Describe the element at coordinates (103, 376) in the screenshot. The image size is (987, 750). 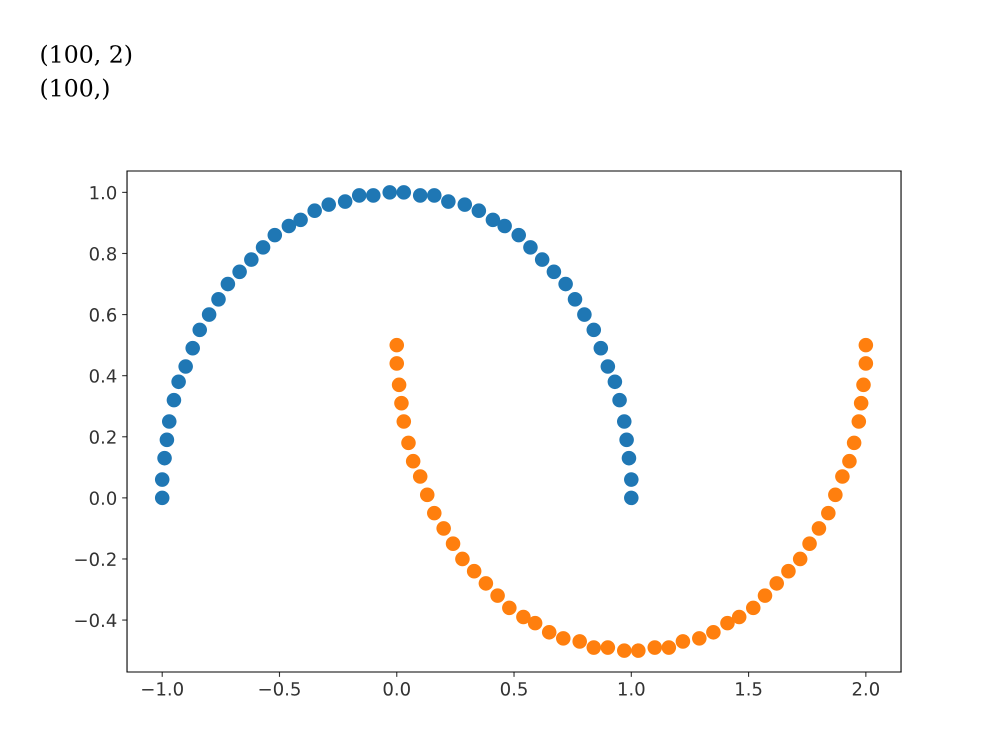
I see `y-tick-label: 0.4` at that location.